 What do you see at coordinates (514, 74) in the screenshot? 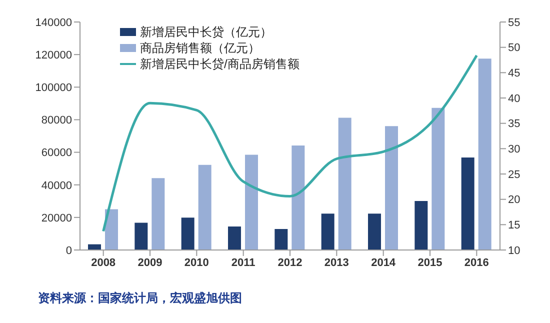
I see `y2-tick-label: 45` at bounding box center [514, 74].